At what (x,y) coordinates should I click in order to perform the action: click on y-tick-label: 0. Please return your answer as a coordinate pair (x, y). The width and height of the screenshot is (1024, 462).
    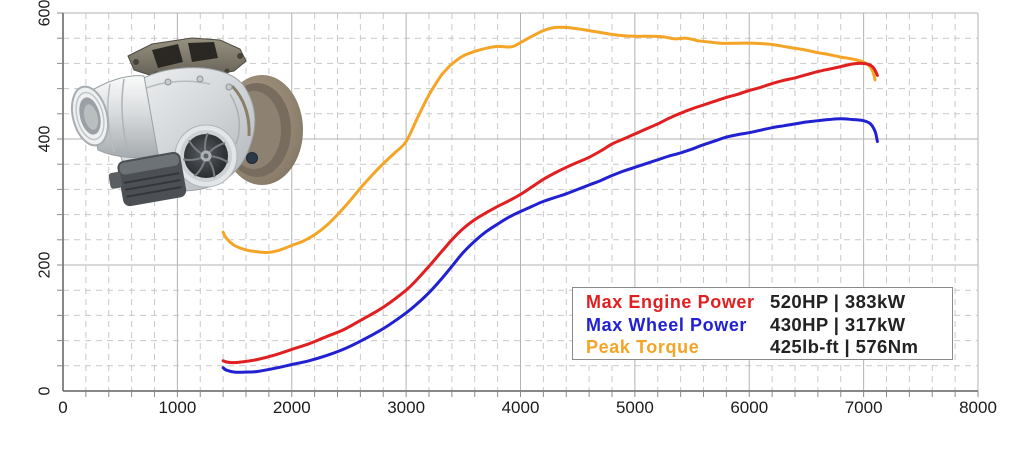
    Looking at the image, I should click on (45, 390).